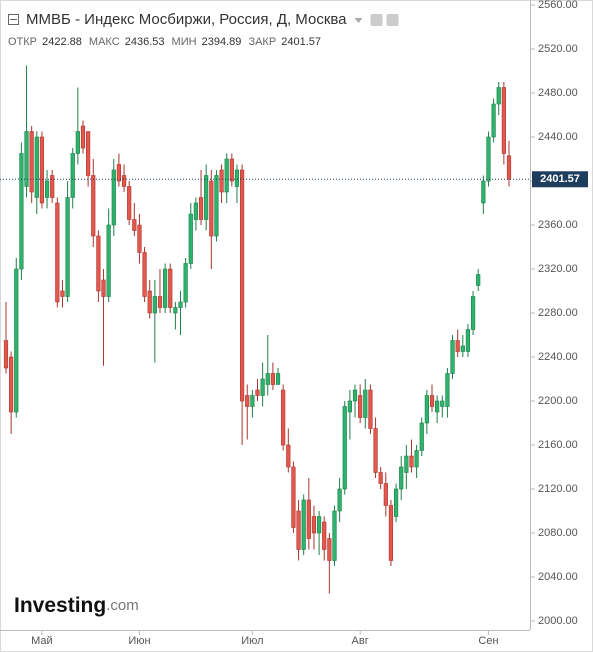 The image size is (593, 652). I want to click on y-tick-label: 2520.00, so click(558, 49).